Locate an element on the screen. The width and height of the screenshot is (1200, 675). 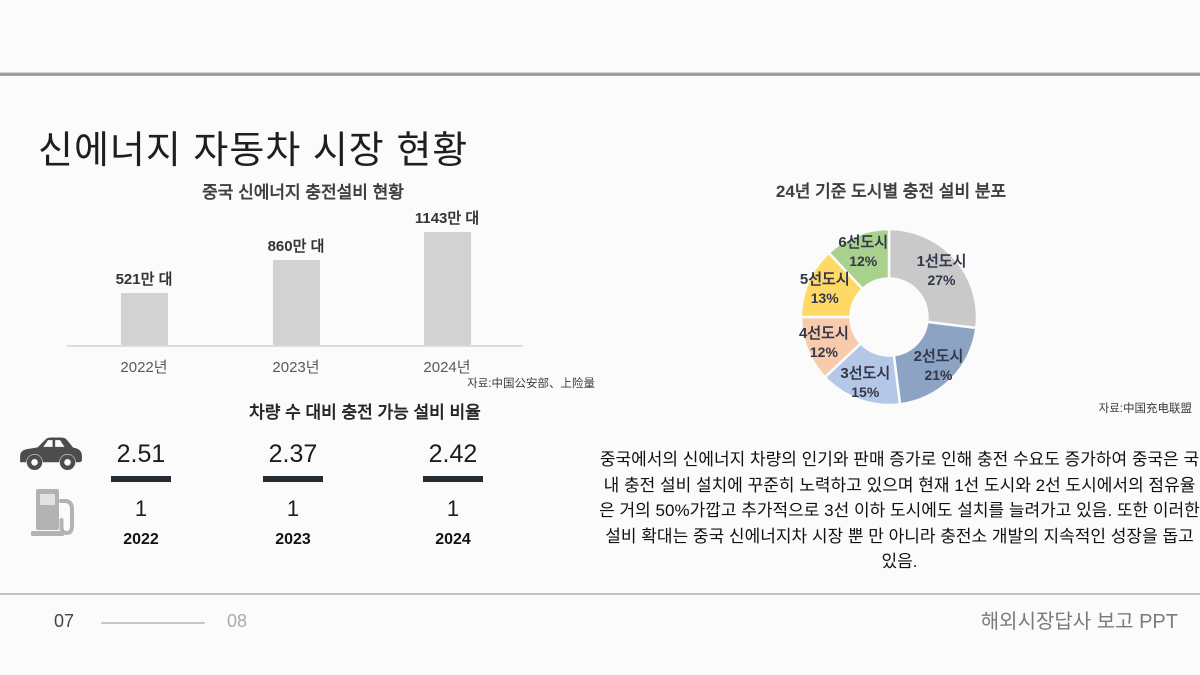
donut-chart-svg is located at coordinates (889, 317).